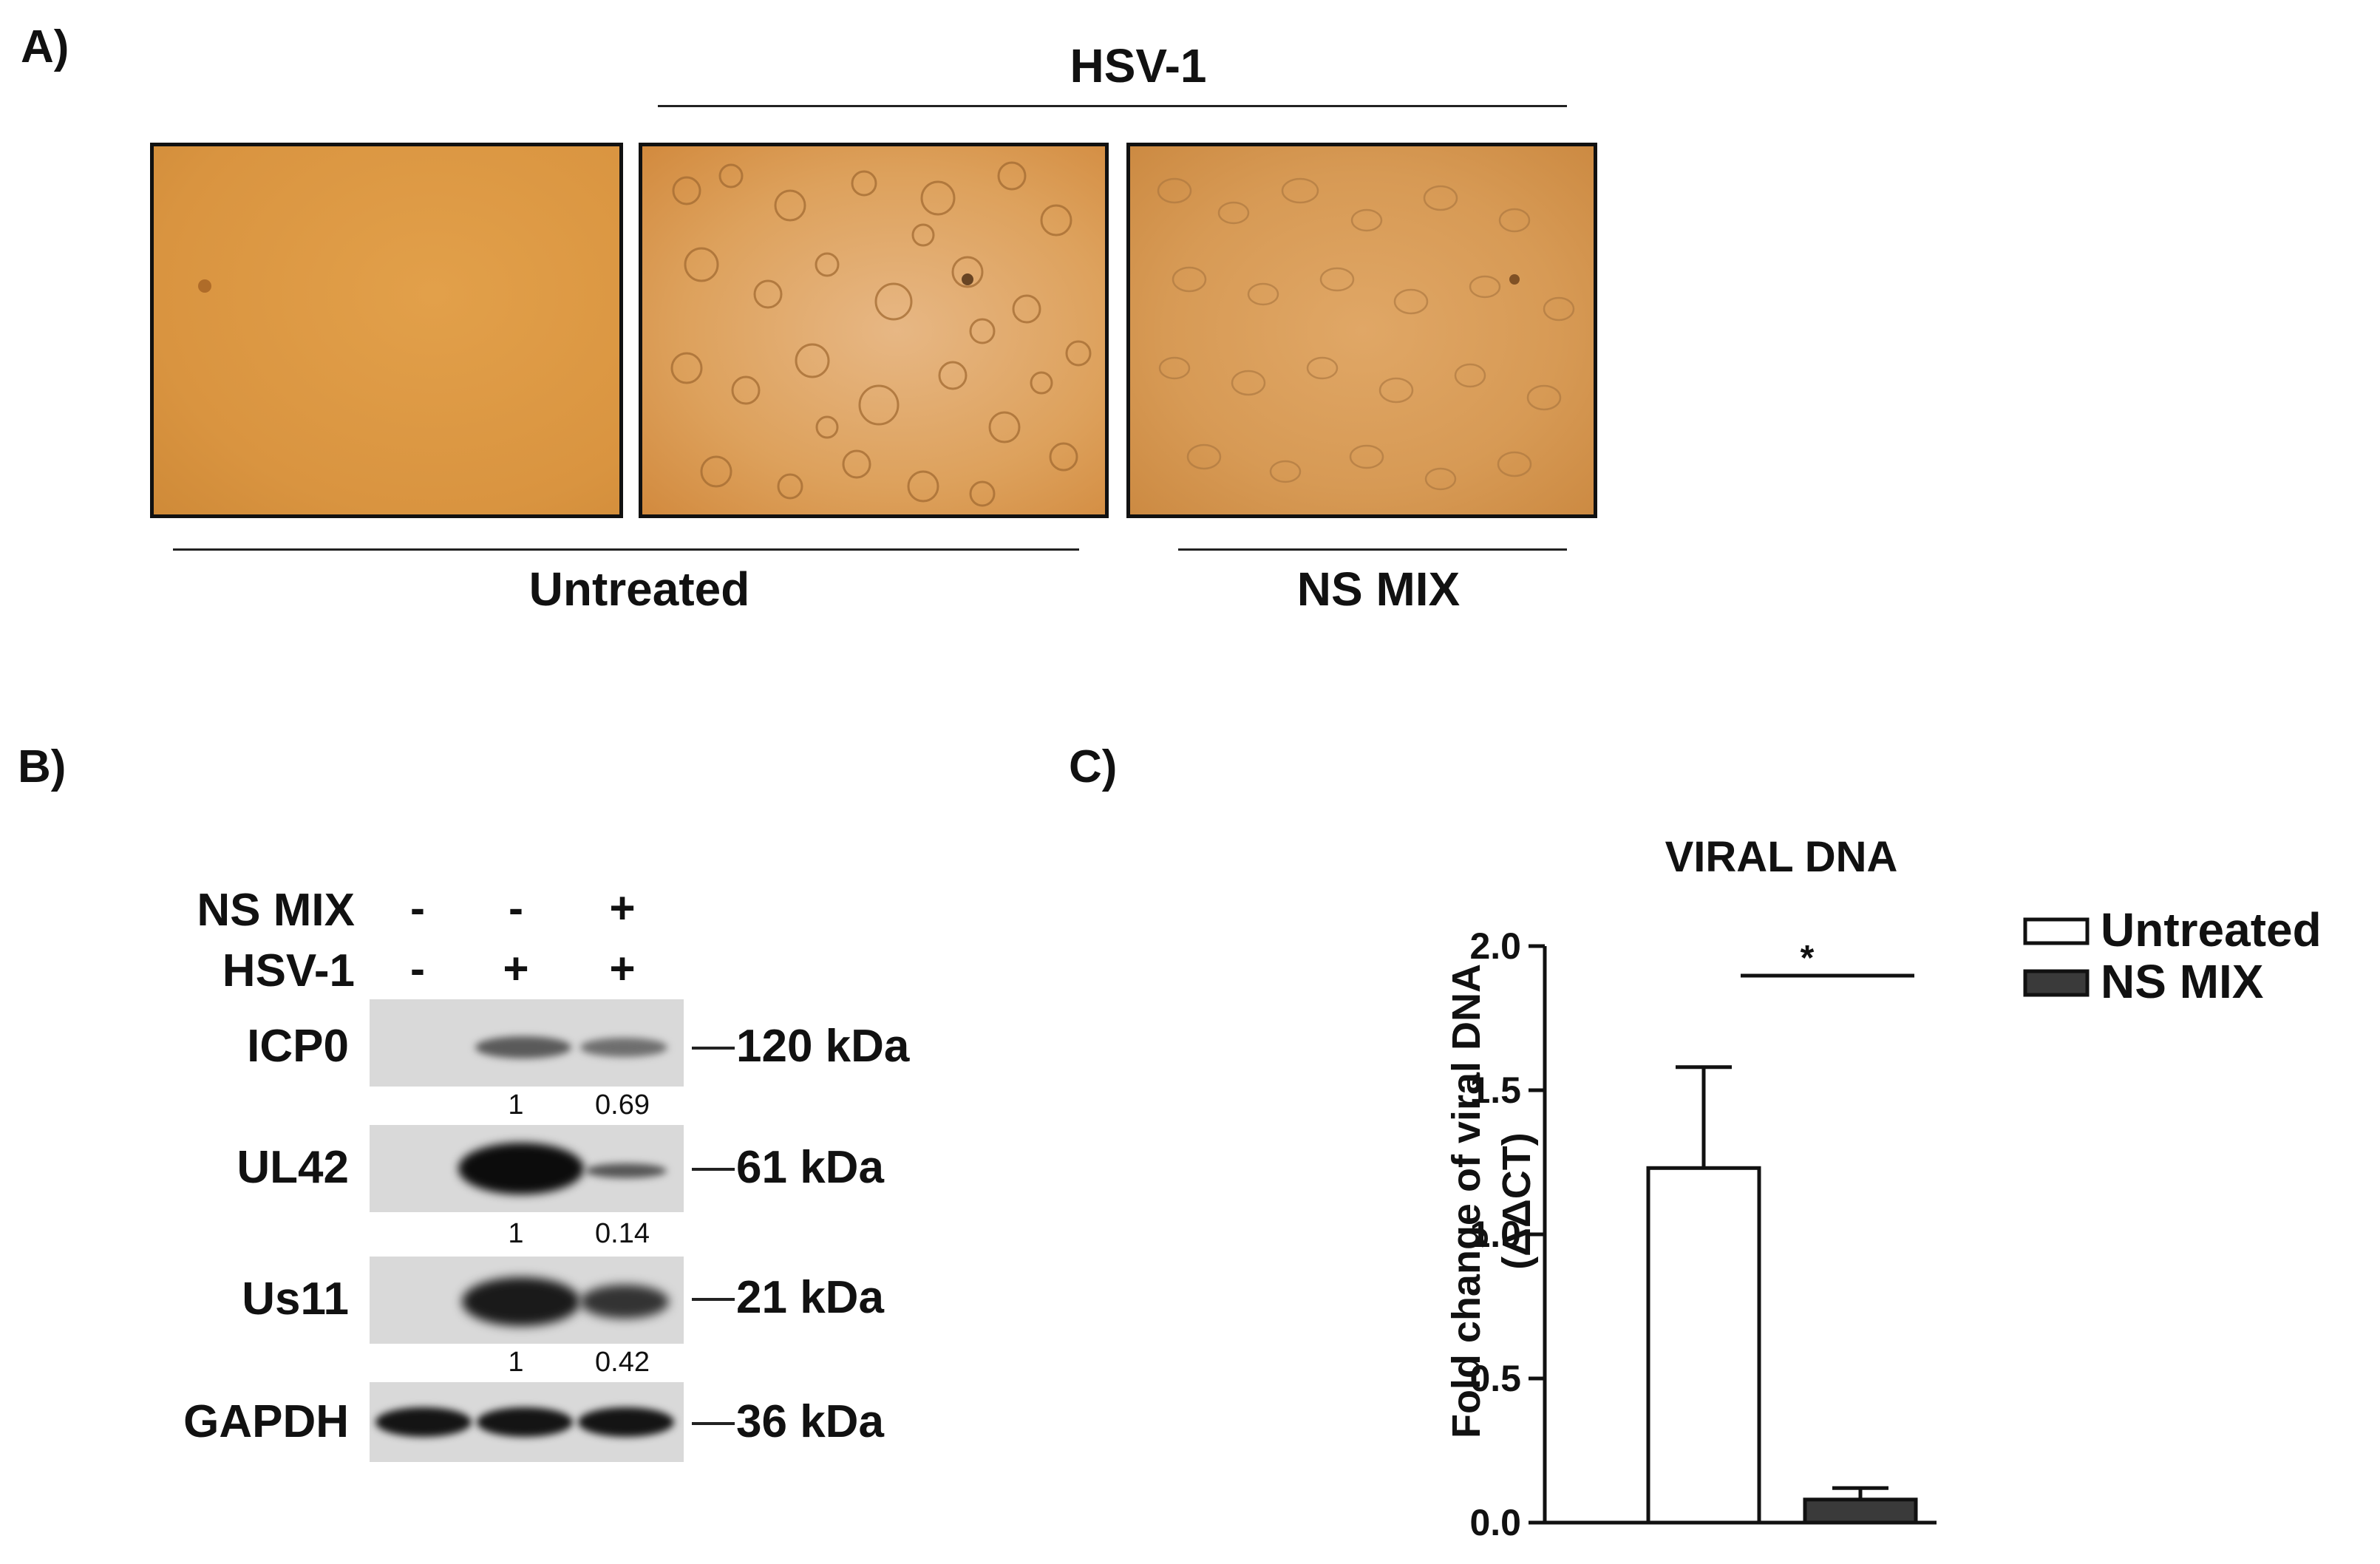 The width and height of the screenshot is (2380, 1564). Describe the element at coordinates (622, 908) in the screenshot. I see `lane3-ns-mix: +` at that location.